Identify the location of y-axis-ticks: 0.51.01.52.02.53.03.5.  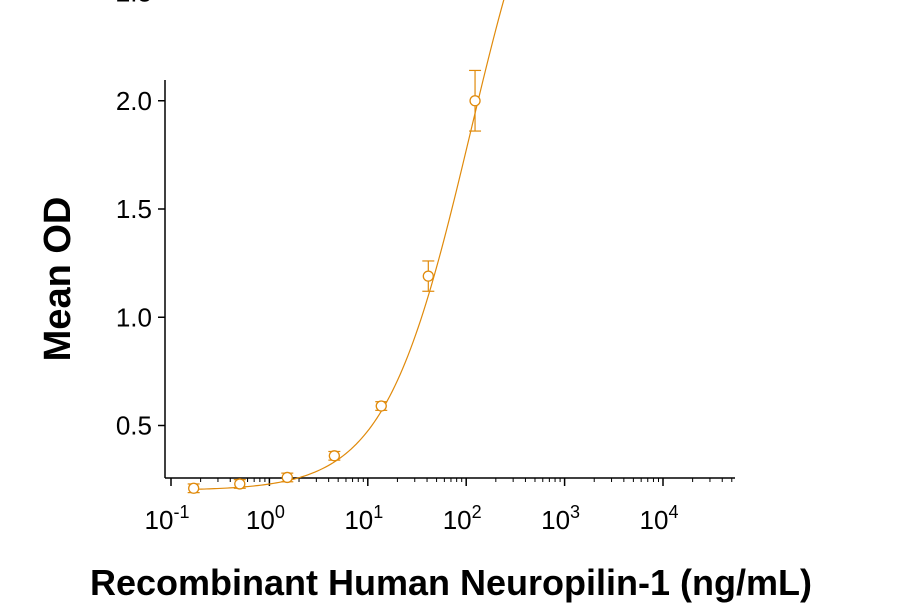
(140, 220).